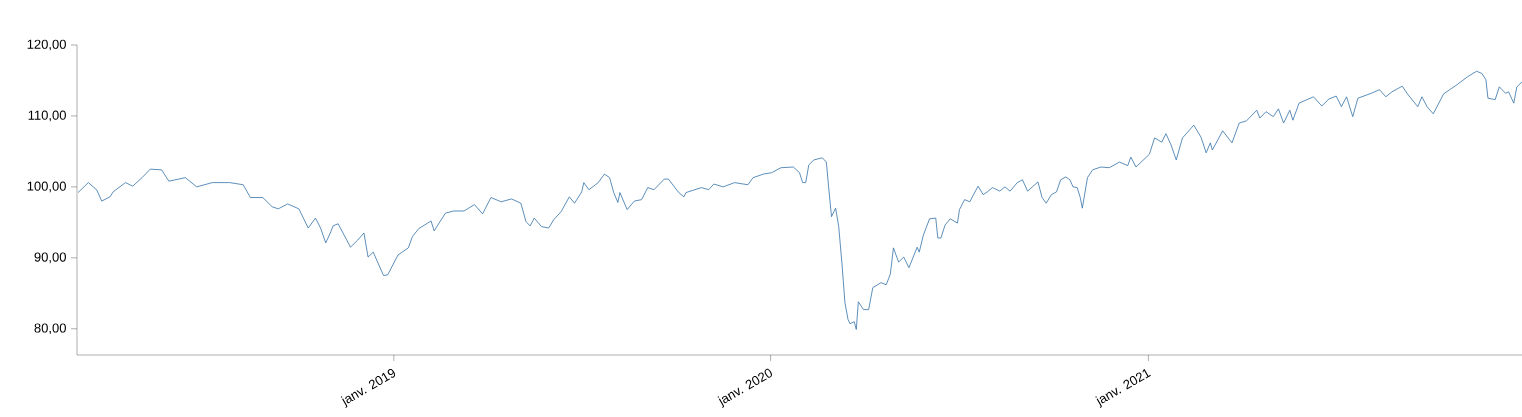 Image resolution: width=1522 pixels, height=417 pixels. What do you see at coordinates (1123, 388) in the screenshot?
I see `x-tick-label: janv. 2021` at bounding box center [1123, 388].